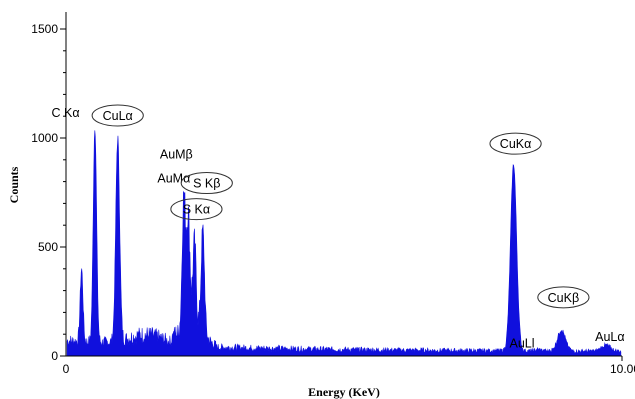 Image resolution: width=635 pixels, height=399 pixels. Describe the element at coordinates (54, 356) in the screenshot. I see `y-tick-label-0: 0` at that location.